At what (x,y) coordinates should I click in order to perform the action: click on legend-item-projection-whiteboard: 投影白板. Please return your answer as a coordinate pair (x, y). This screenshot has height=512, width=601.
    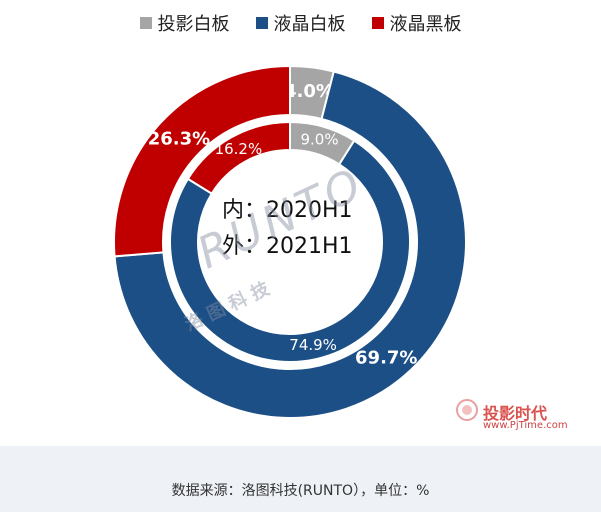
    Looking at the image, I should click on (184, 23).